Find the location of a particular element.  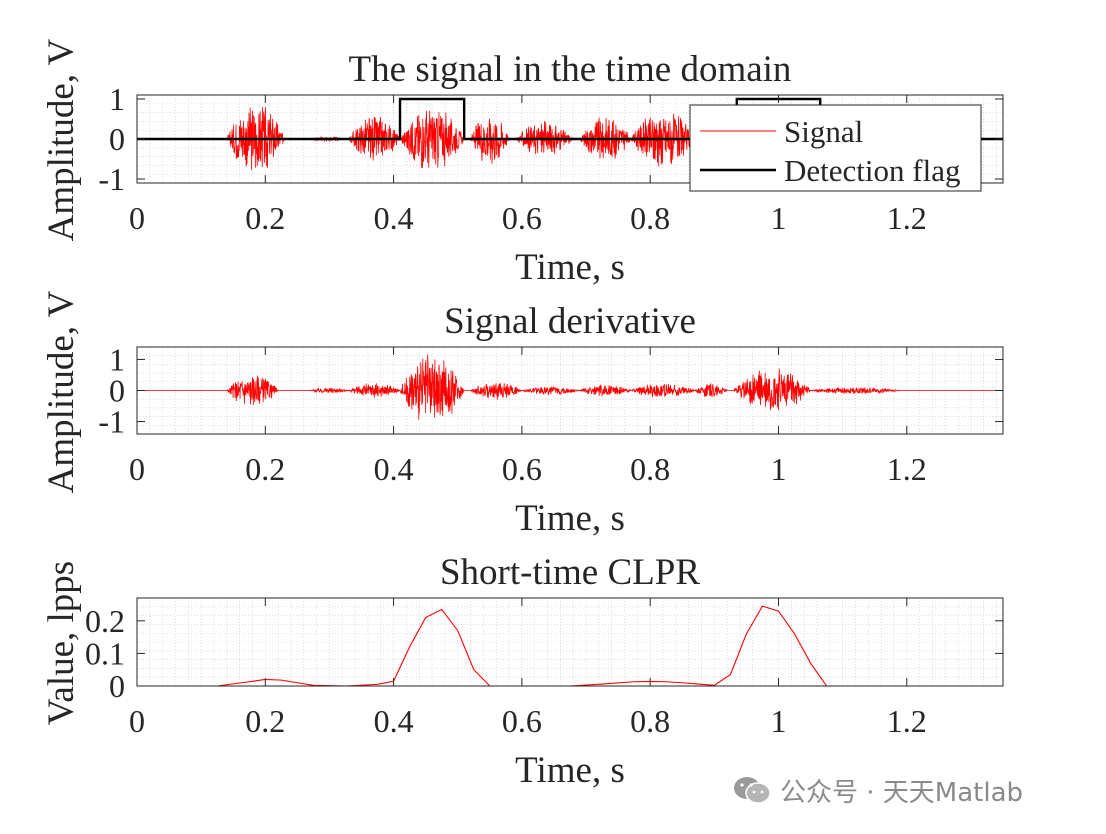

y-tick-label: 0.2 is located at coordinates (105, 621).